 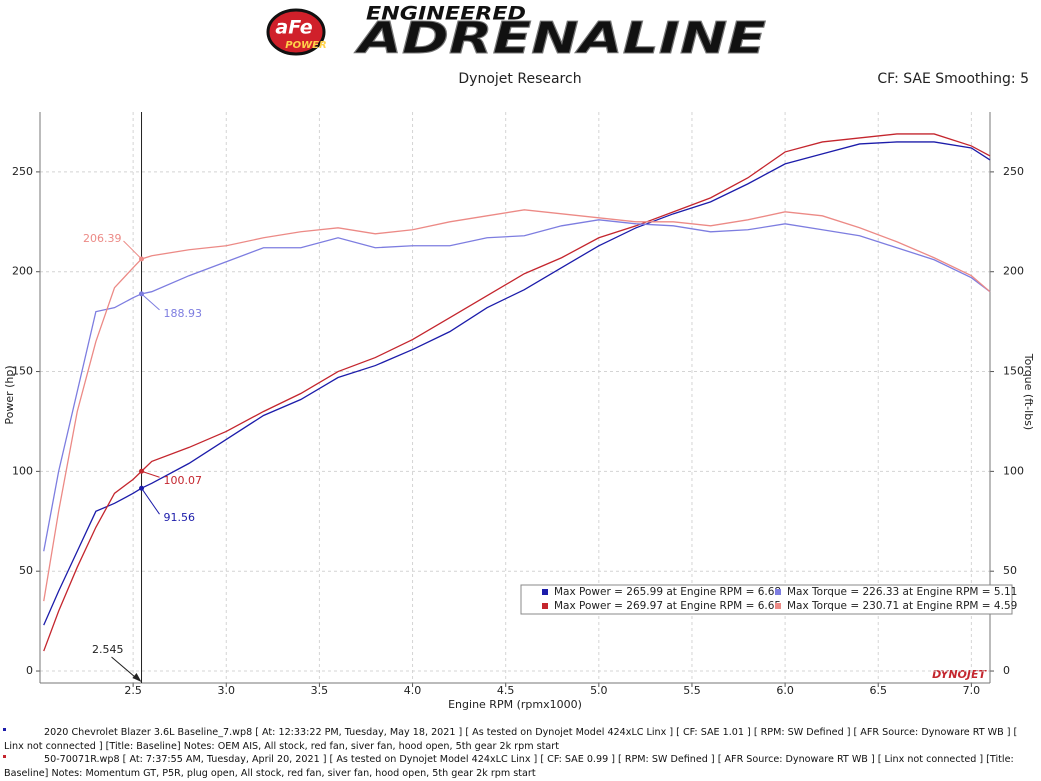 What do you see at coordinates (1028, 391) in the screenshot?
I see `y2-axis-label: Torque (ft-lbs)` at bounding box center [1028, 391].